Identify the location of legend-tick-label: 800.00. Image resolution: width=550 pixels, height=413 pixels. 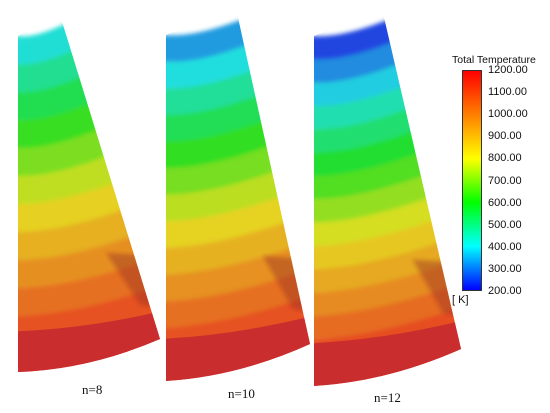
(505, 158).